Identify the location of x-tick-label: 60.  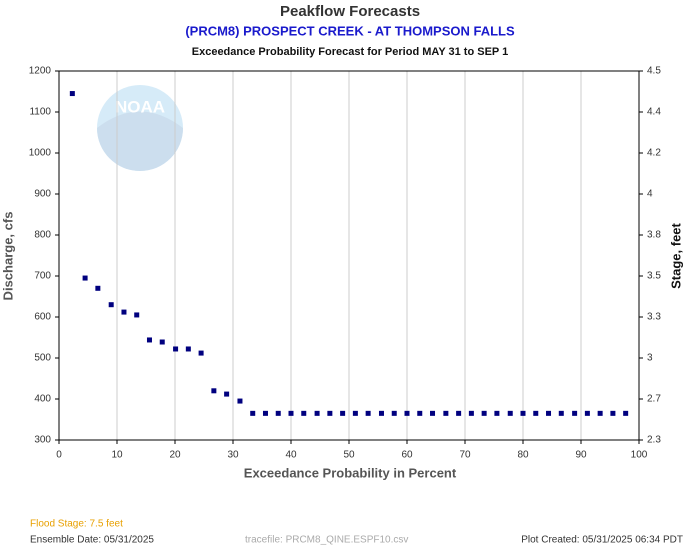
(407, 455).